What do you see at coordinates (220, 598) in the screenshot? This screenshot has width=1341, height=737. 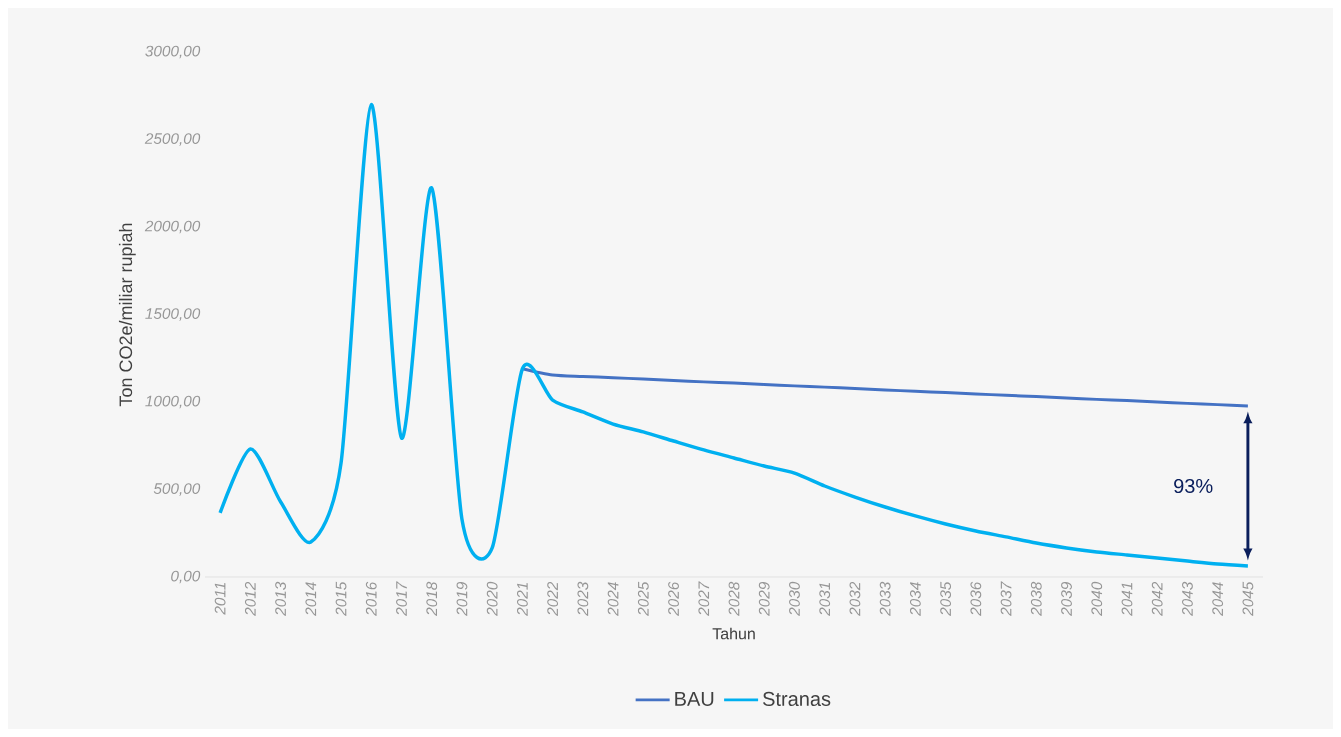 I see `x-tick-label: 2011` at bounding box center [220, 598].